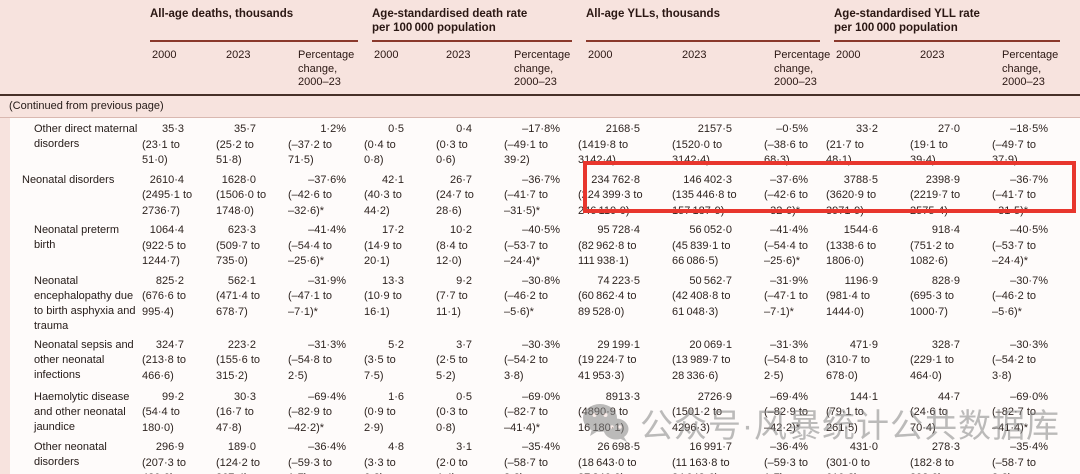  I want to click on data-cell: 825·2 (676·6 to 995·4), so click(177, 302).